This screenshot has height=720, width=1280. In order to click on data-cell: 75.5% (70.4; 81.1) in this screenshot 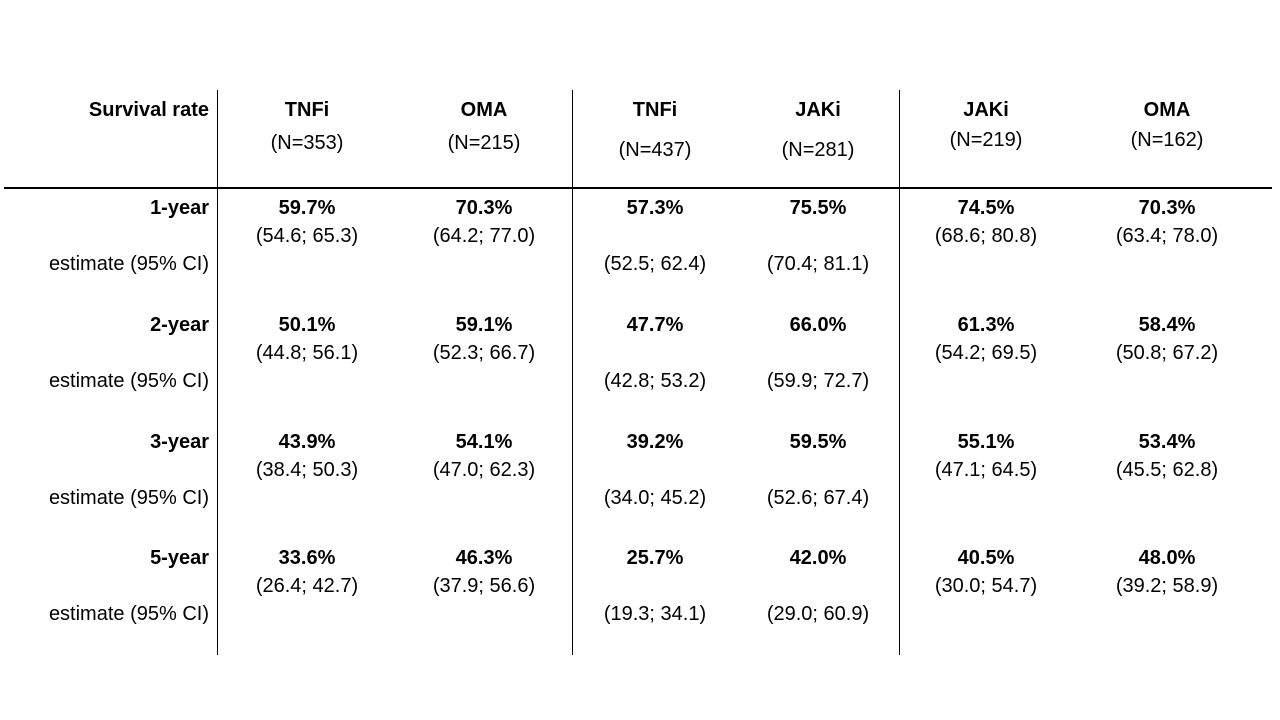, I will do `click(818, 247)`.